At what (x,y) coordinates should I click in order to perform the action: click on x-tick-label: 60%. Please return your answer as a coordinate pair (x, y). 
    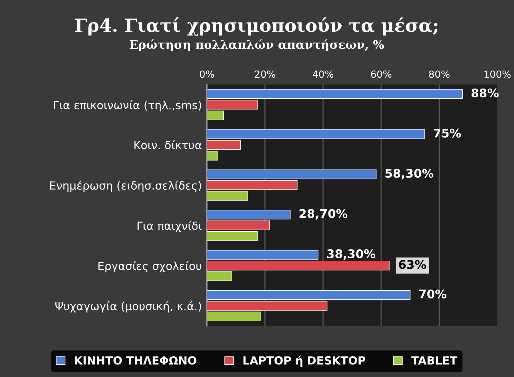
    Looking at the image, I should click on (381, 74).